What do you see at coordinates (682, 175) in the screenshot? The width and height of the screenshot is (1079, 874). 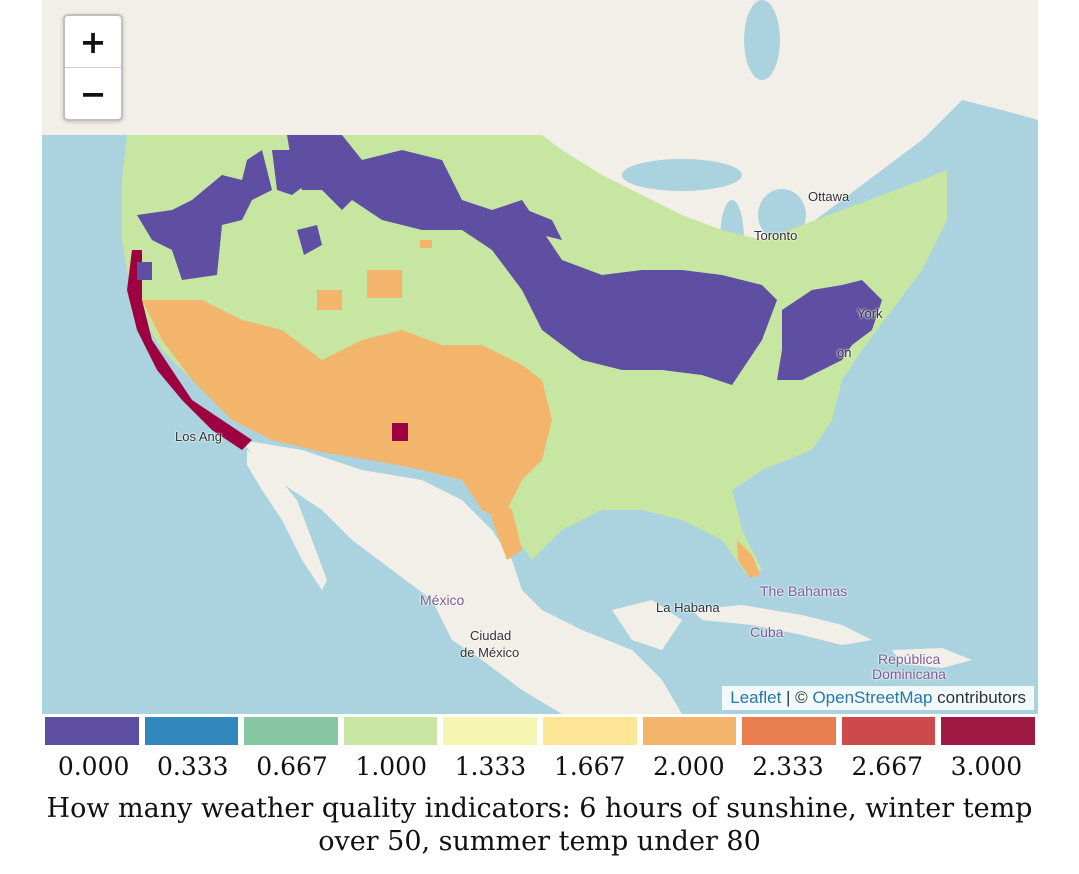 I see `lake-superior` at bounding box center [682, 175].